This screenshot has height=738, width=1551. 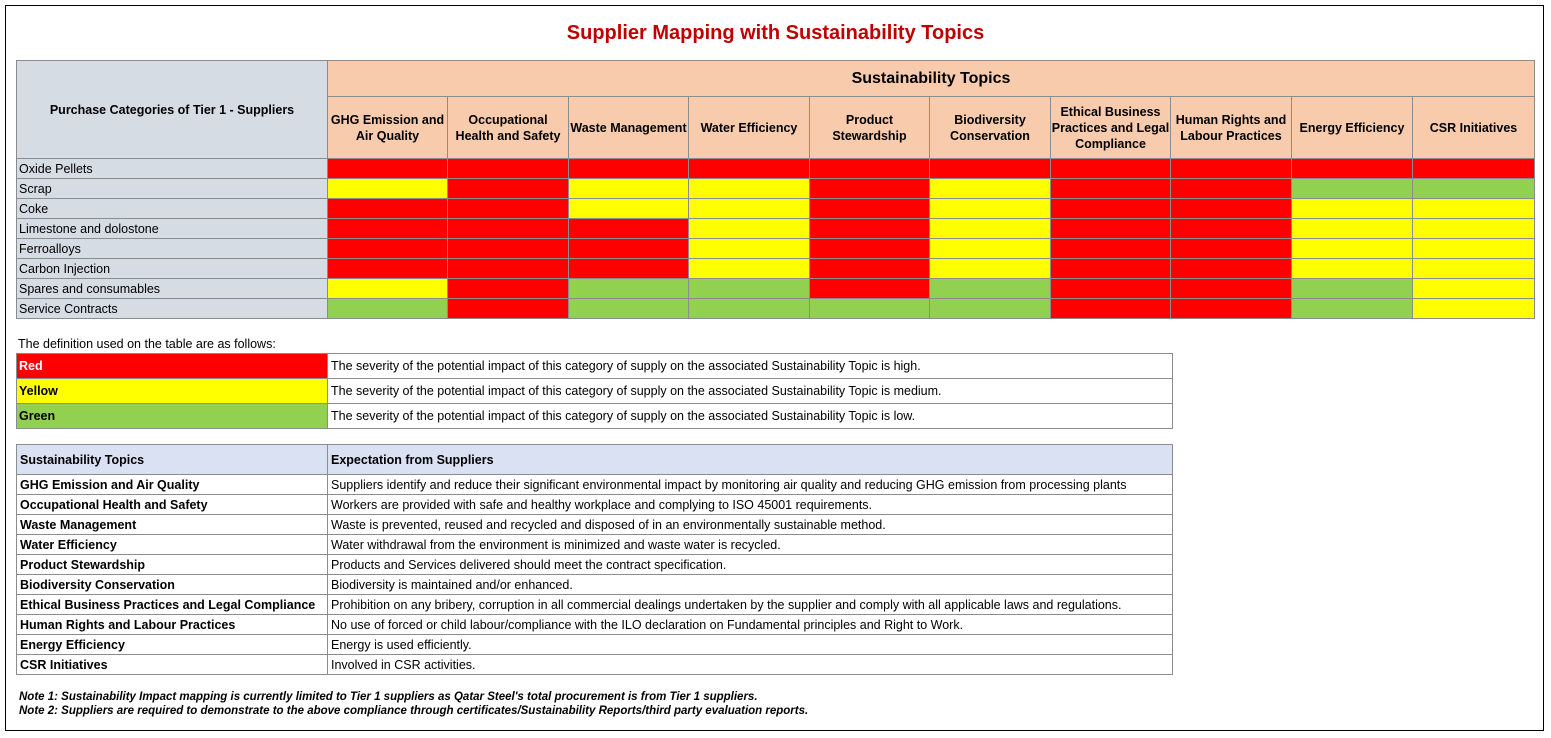 I want to click on topic-header-1: GHG Emission and Air Quality, so click(x=387, y=127).